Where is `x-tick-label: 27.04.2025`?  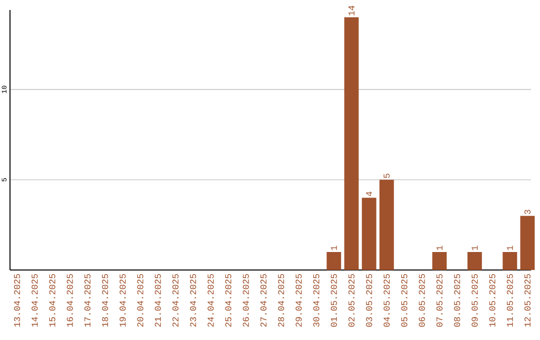
x-tick-label: 27.04.2025 is located at coordinates (263, 300).